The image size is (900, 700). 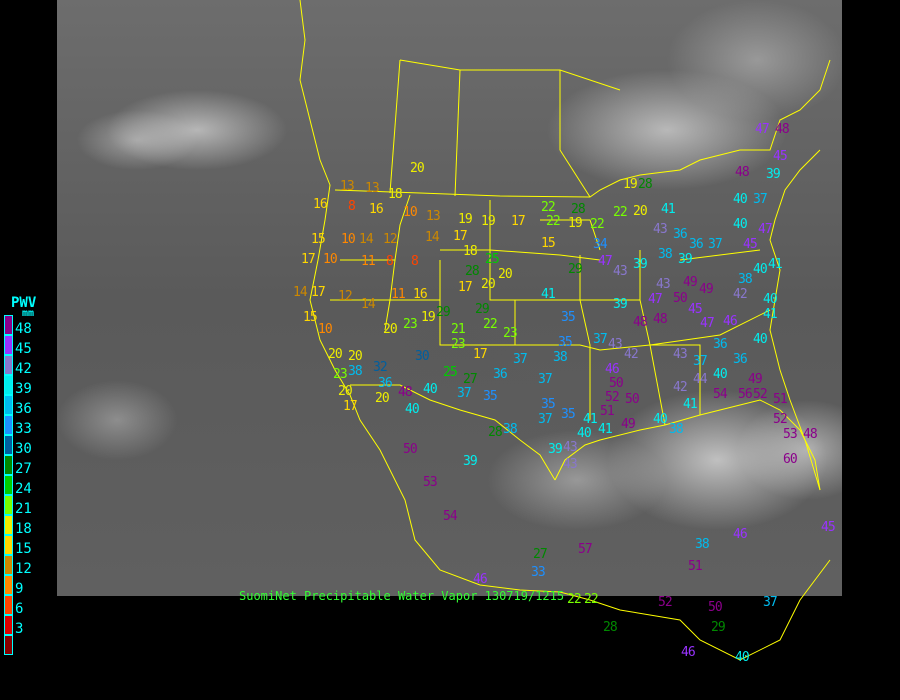 What do you see at coordinates (575, 134) in the screenshot?
I see `province-line` at bounding box center [575, 134].